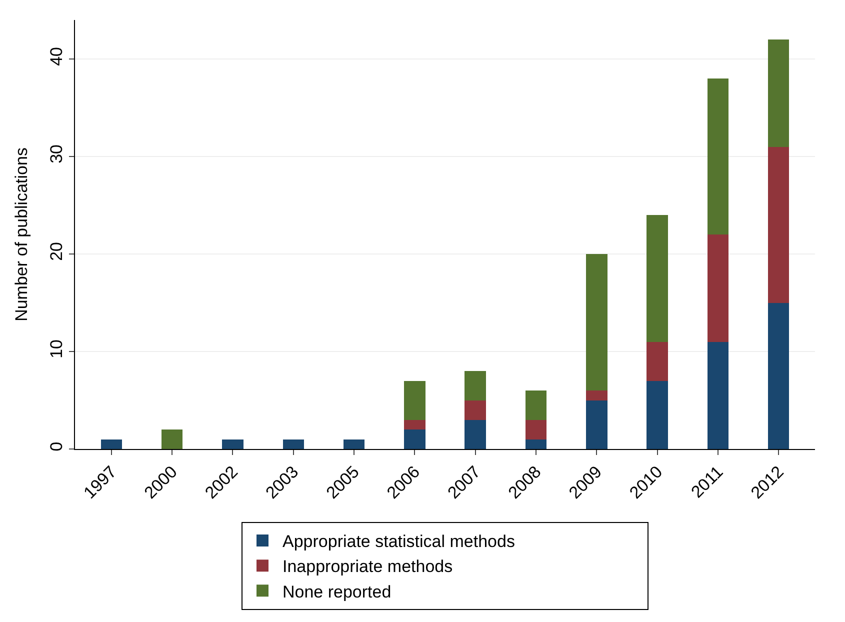  Describe the element at coordinates (337, 592) in the screenshot. I see `legend-label: None reported` at that location.